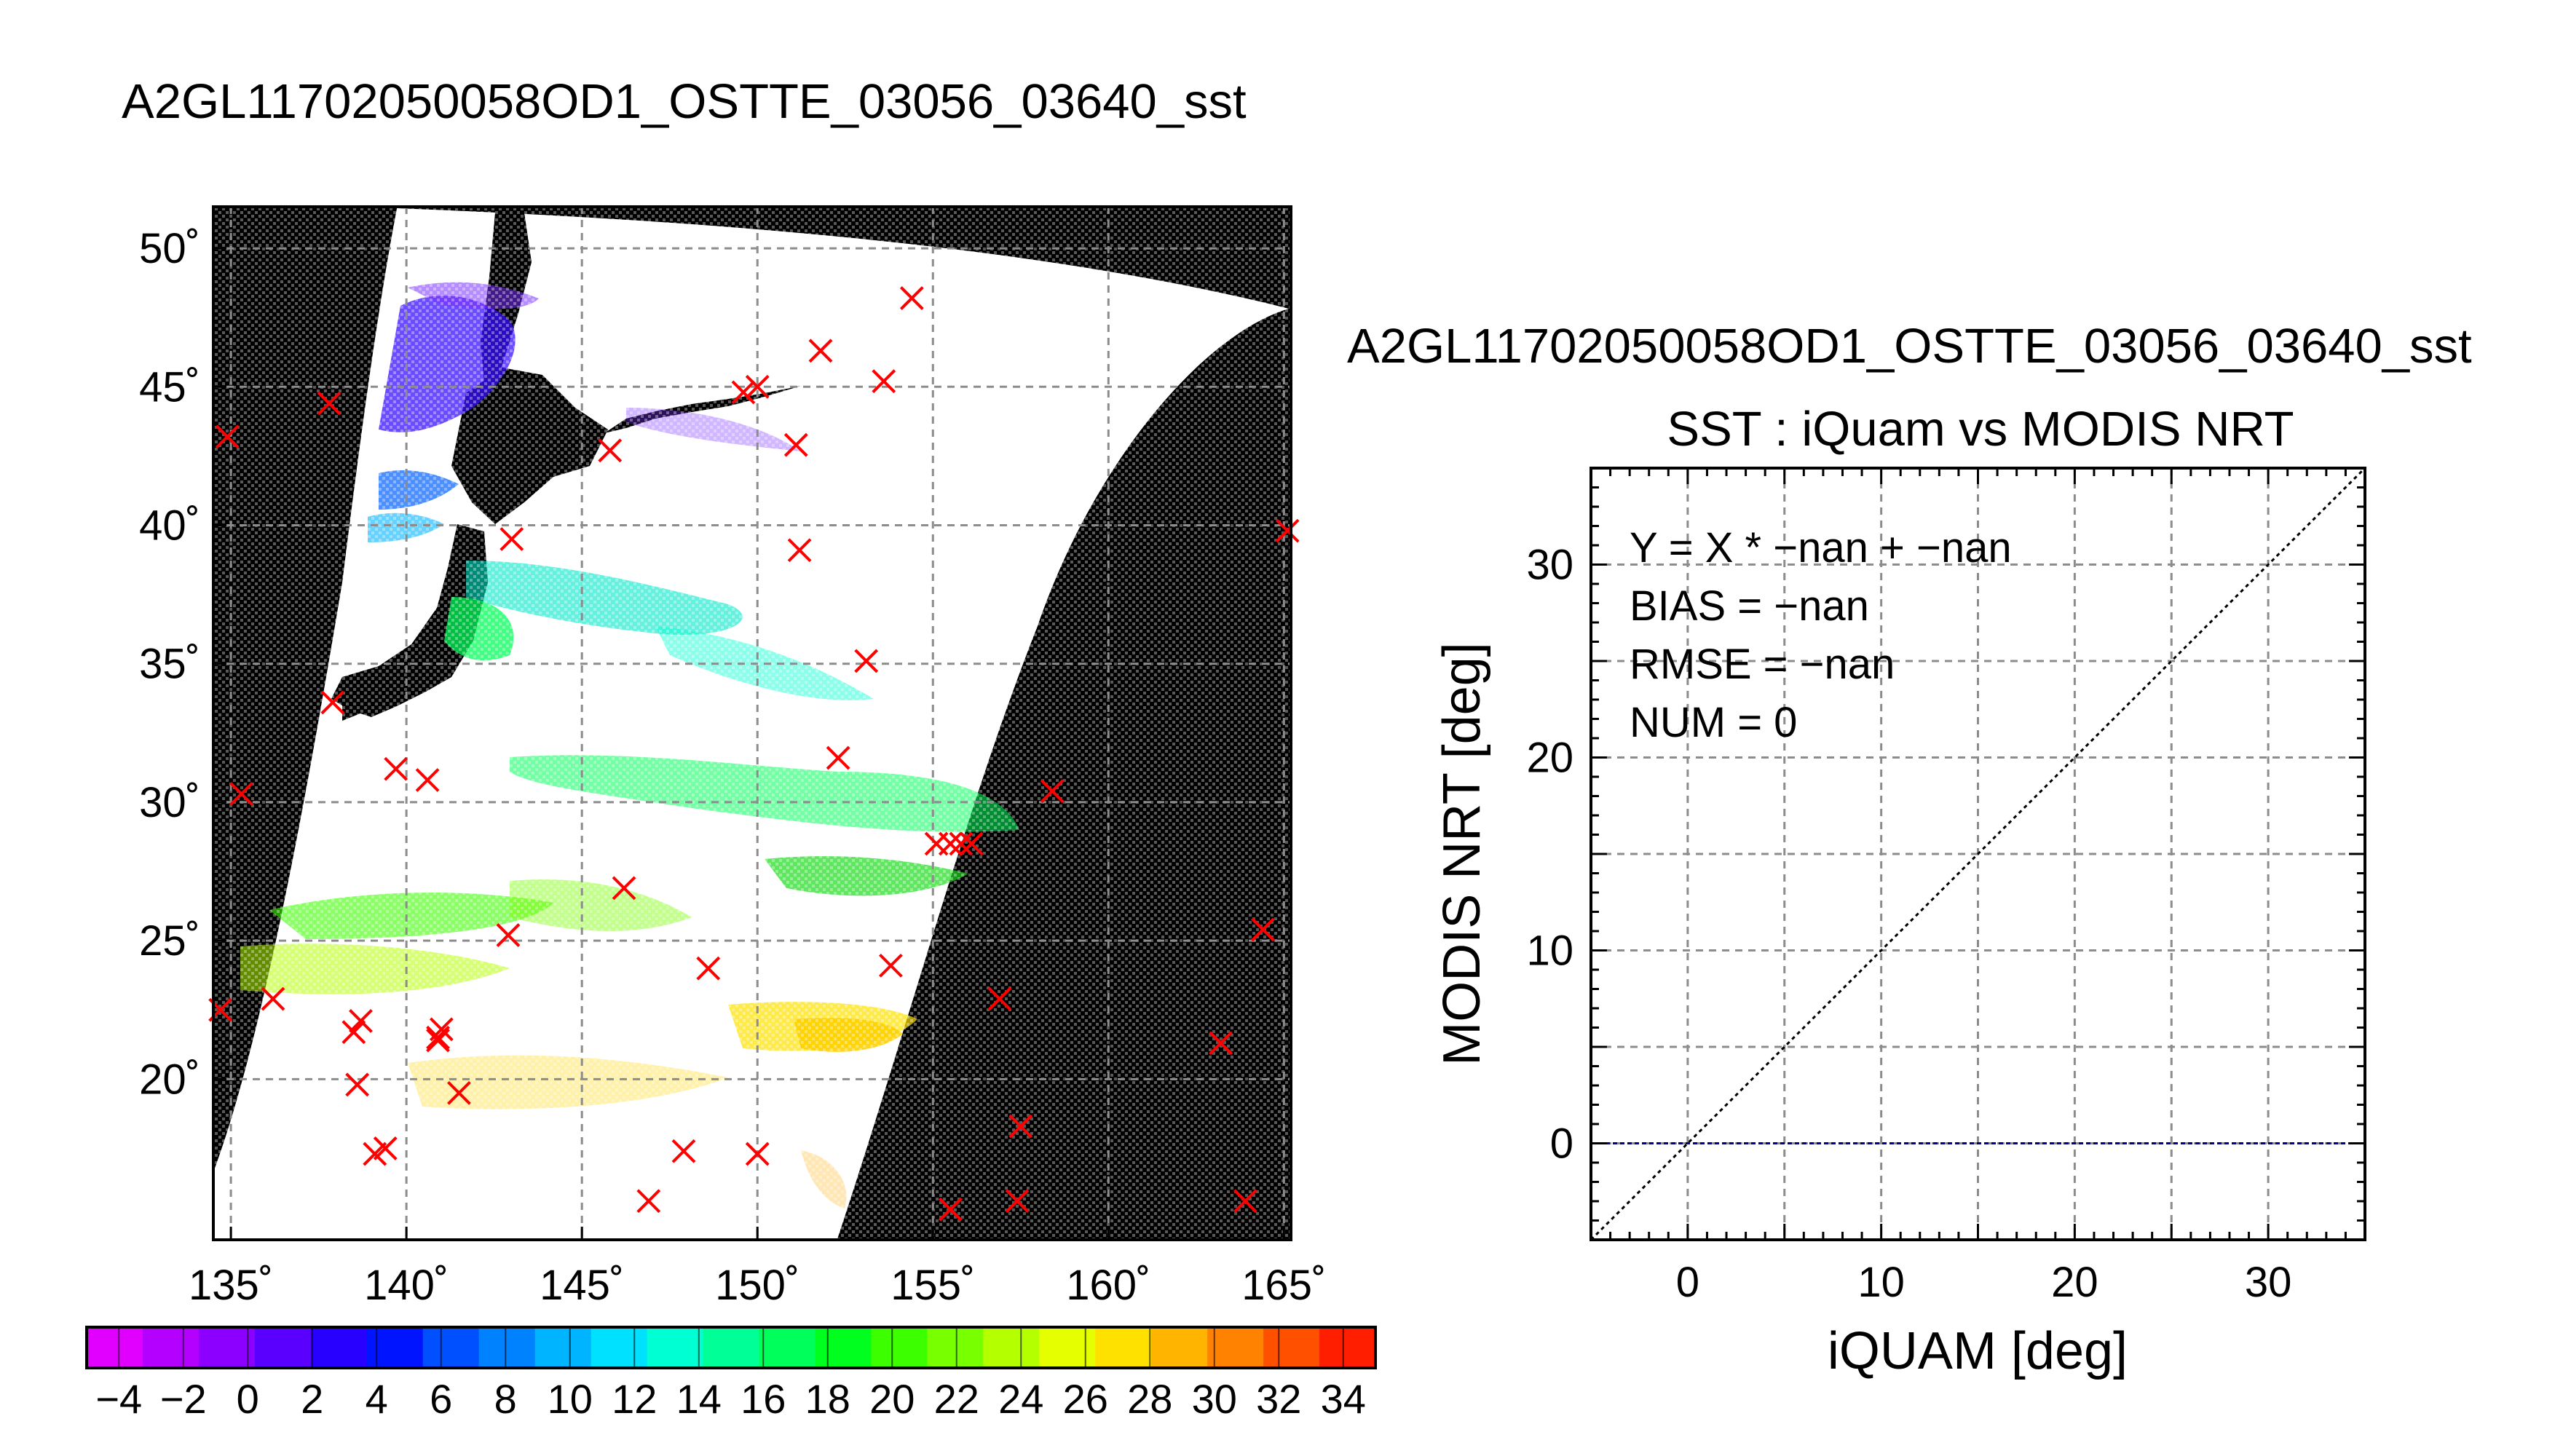  I want to click on map-title: A2GL11702050058OD1_OSTTE_03056_03640_sst, so click(684, 101).